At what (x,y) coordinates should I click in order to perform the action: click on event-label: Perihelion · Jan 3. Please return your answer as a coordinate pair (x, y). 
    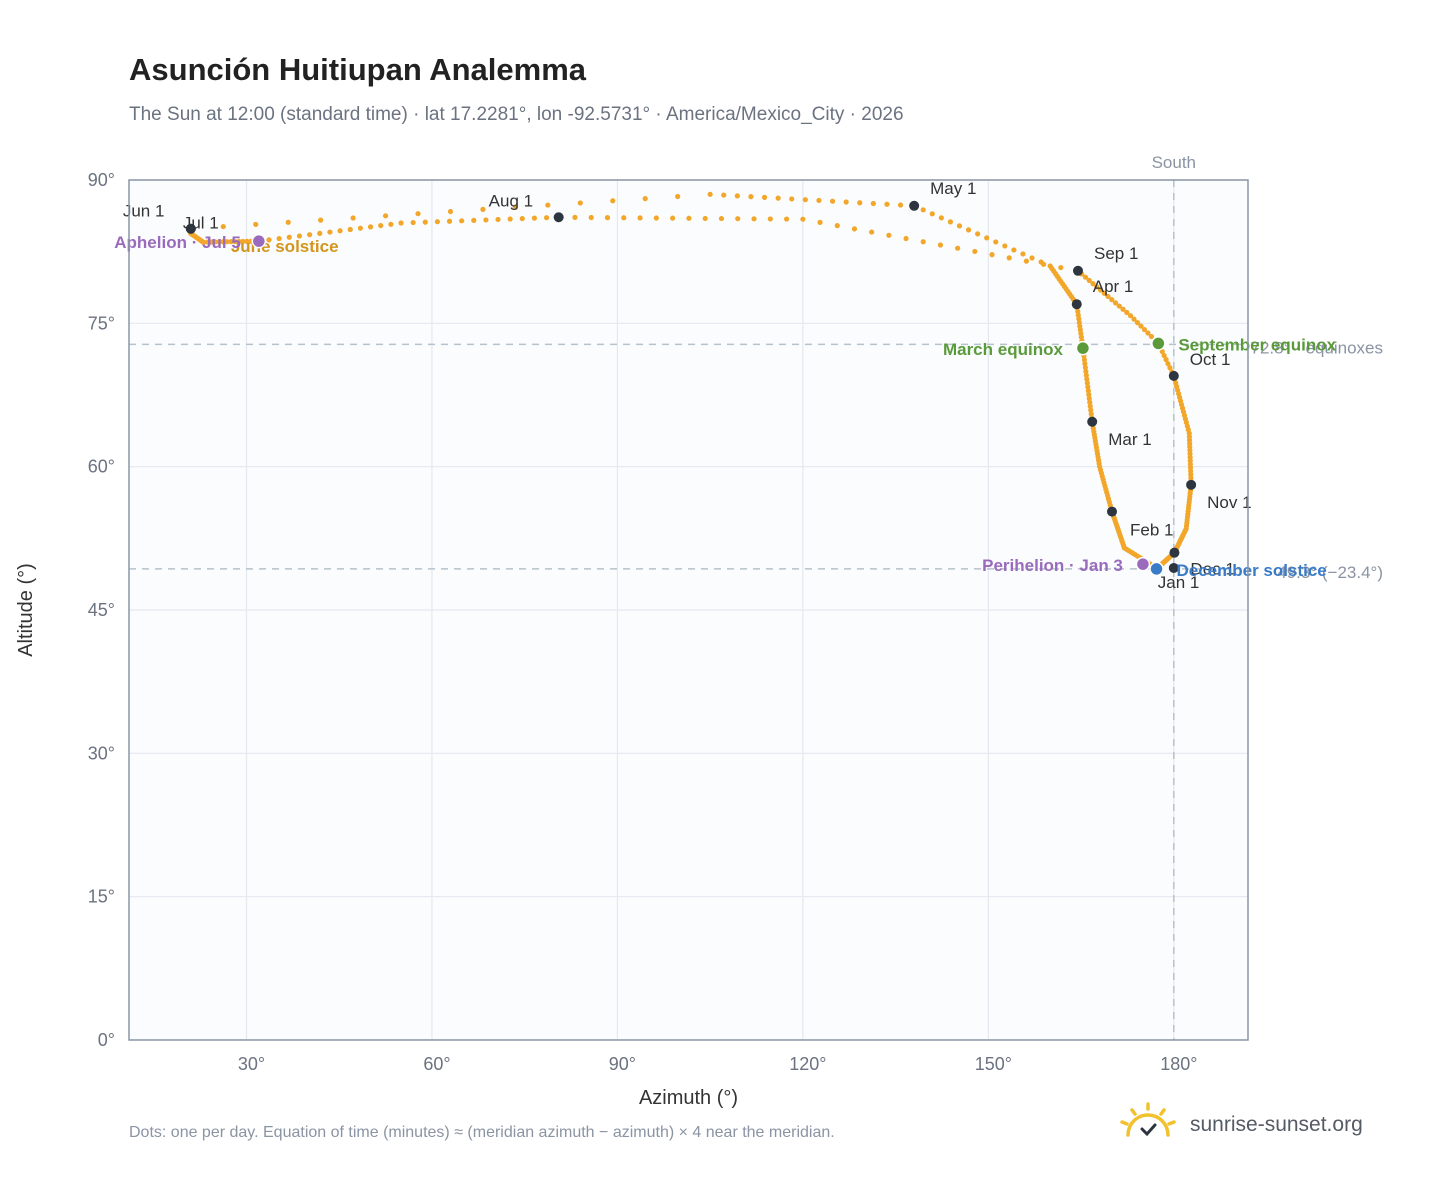
    Looking at the image, I should click on (1052, 565).